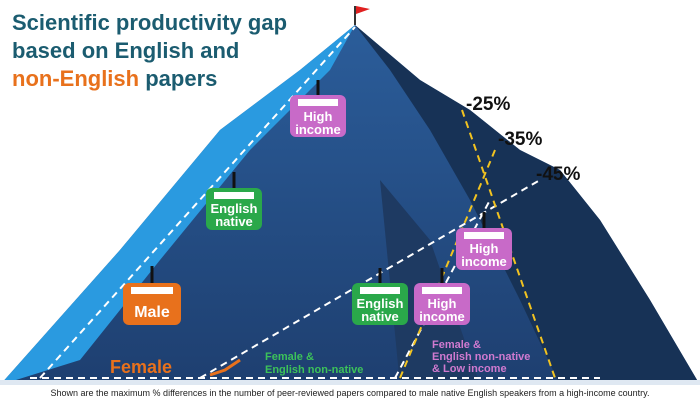 The height and width of the screenshot is (403, 700). What do you see at coordinates (469, 369) in the screenshot?
I see `climber-label: & Low income` at bounding box center [469, 369].